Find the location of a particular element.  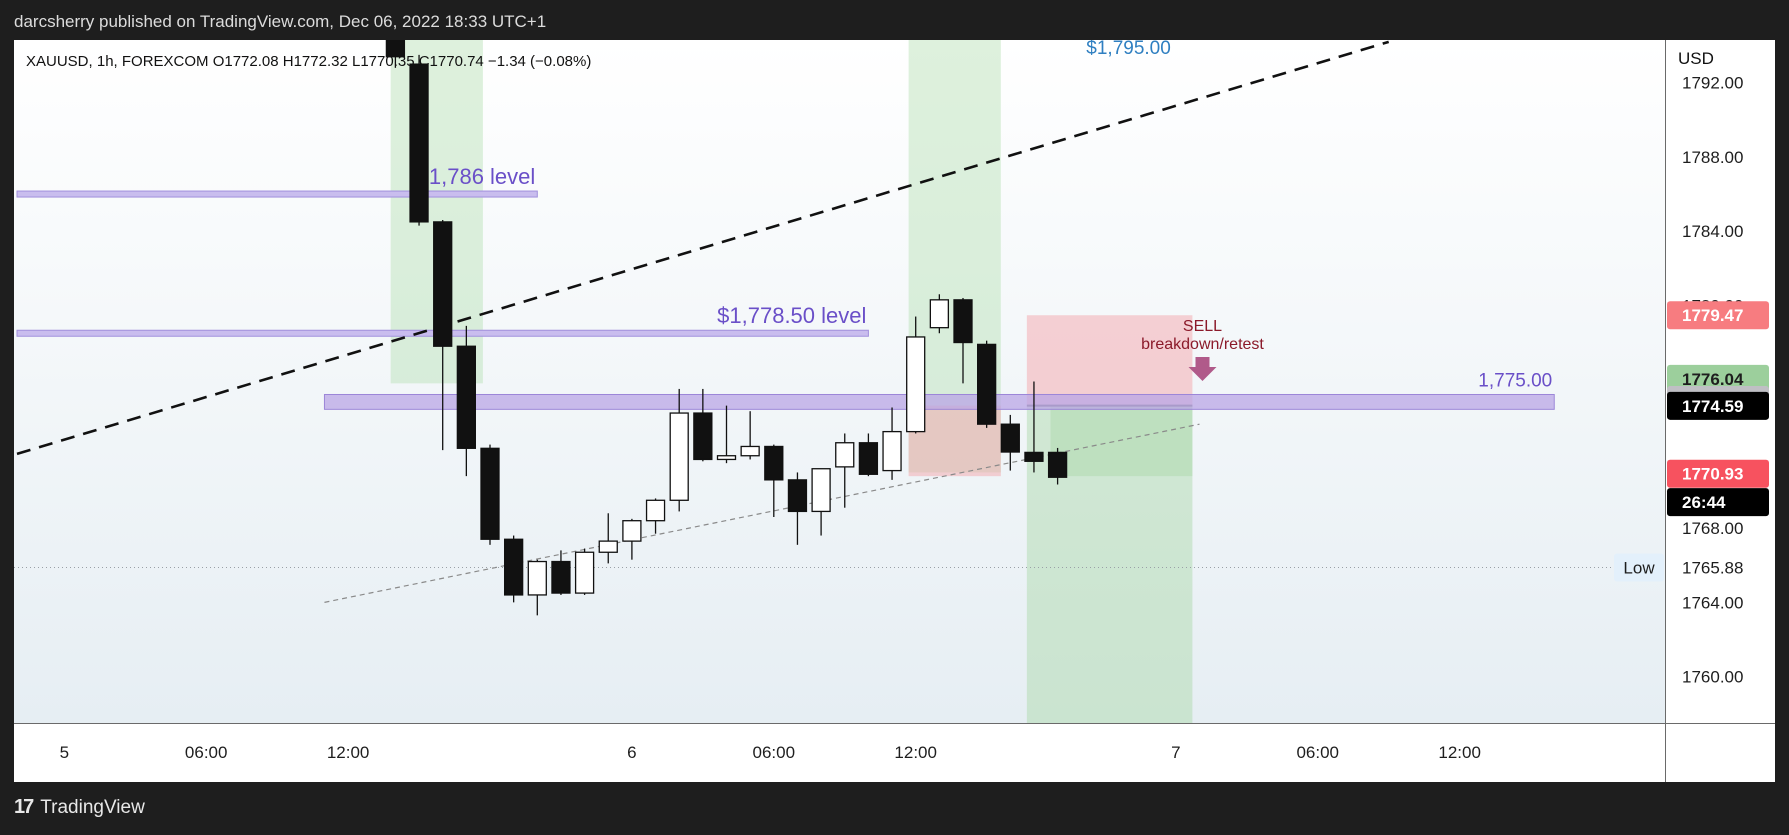

x-tick-5: 5 is located at coordinates (64, 752).